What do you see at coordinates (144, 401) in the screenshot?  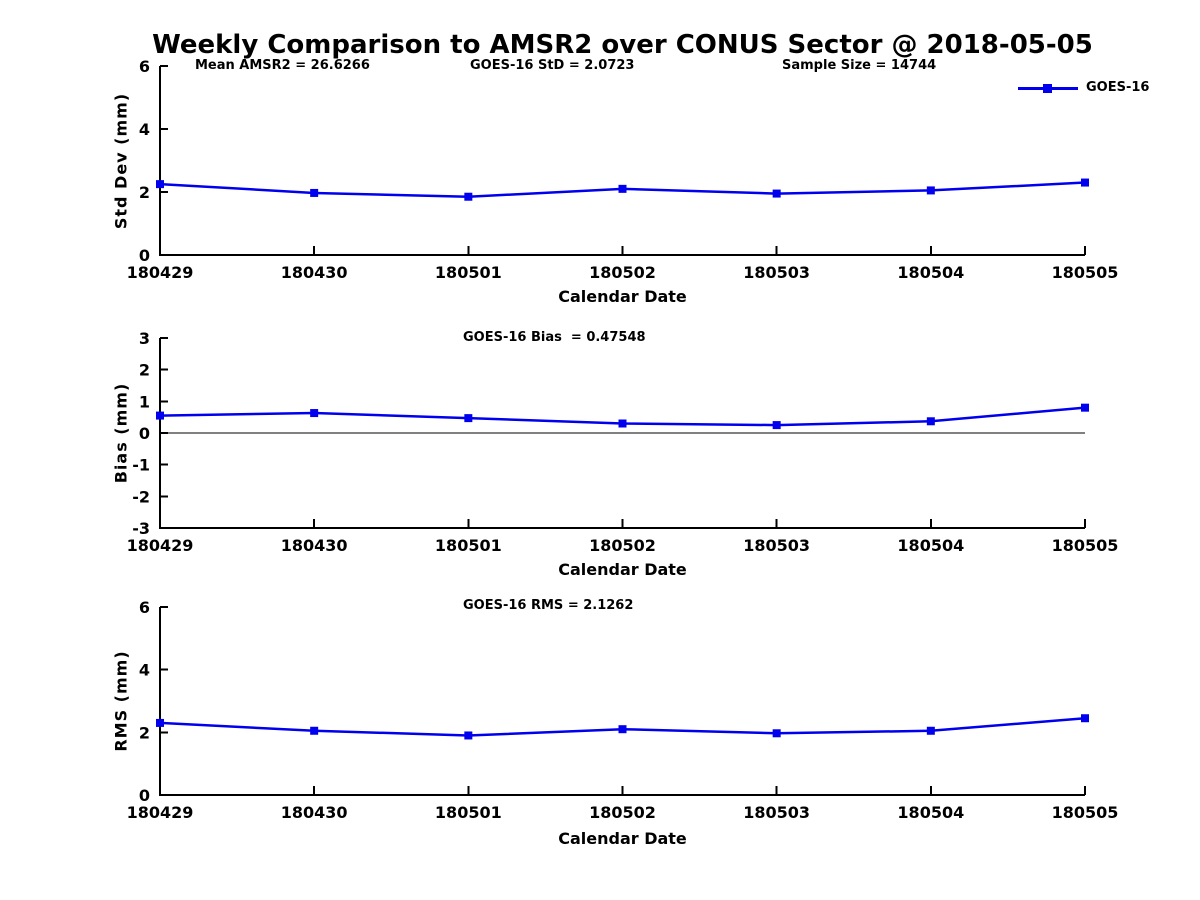 I see `y-tick-label: 1` at bounding box center [144, 401].